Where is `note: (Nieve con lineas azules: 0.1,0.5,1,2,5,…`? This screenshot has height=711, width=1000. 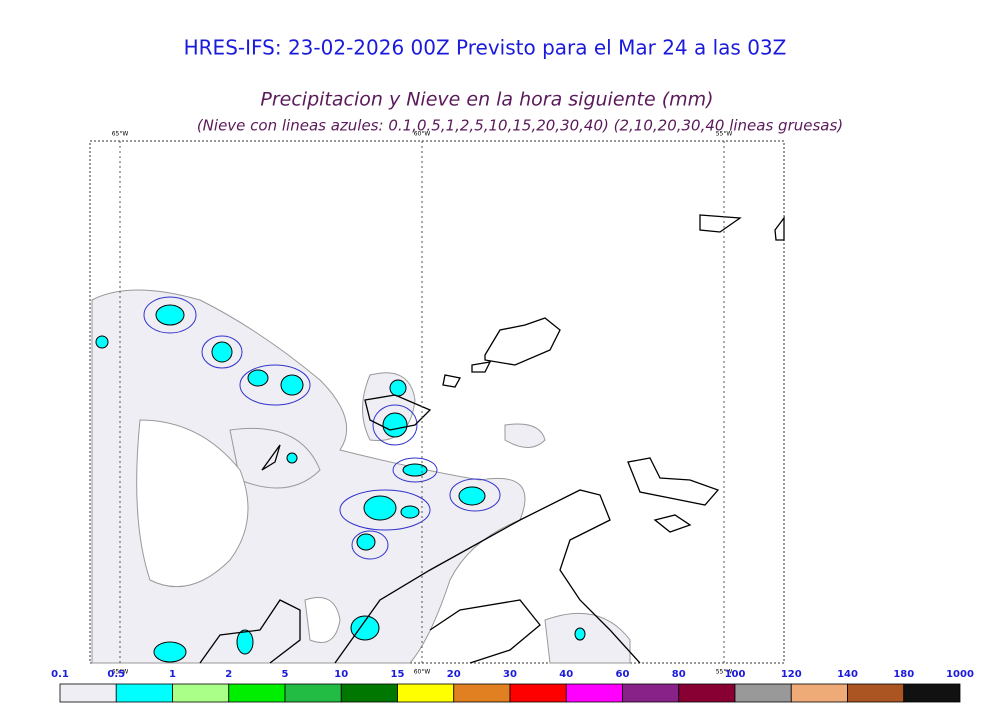
note: (Nieve con lineas azules: 0.1,0.5,1,2,5,… is located at coordinates (520, 126).